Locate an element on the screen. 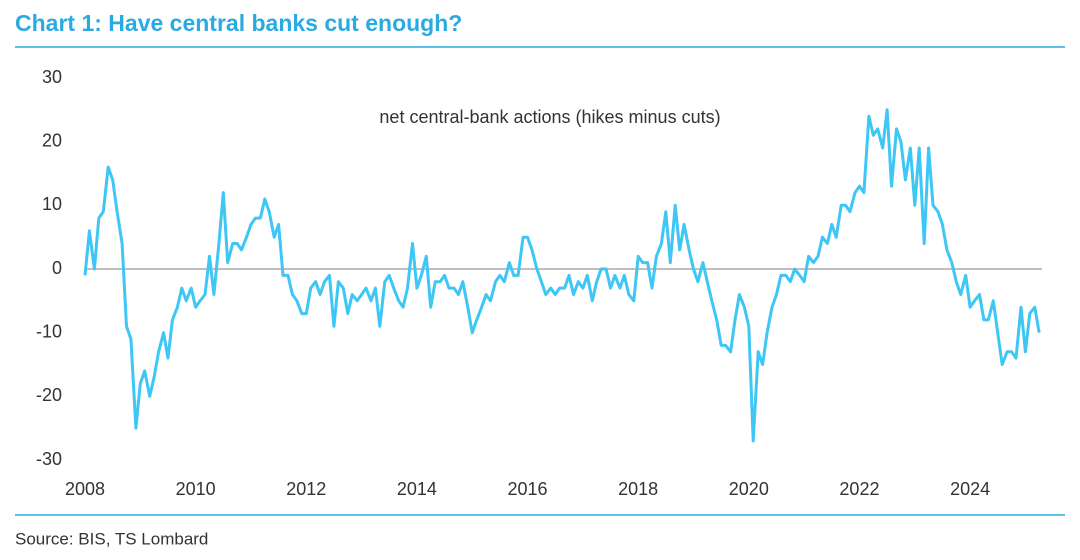  x-tick-label: 2010 is located at coordinates (196, 489).